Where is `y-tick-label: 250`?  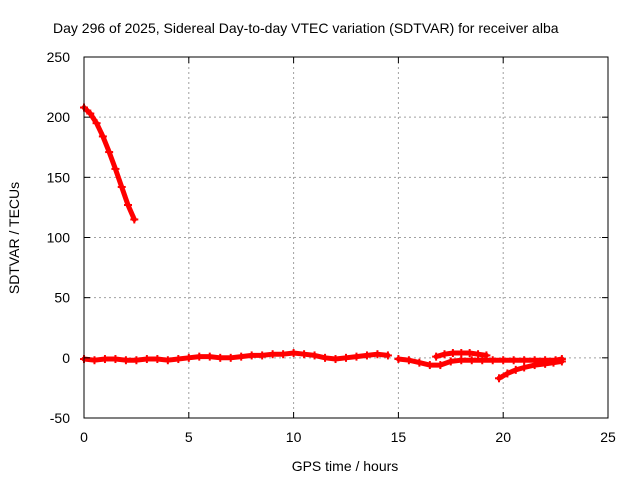
y-tick-label: 250 is located at coordinates (59, 57).